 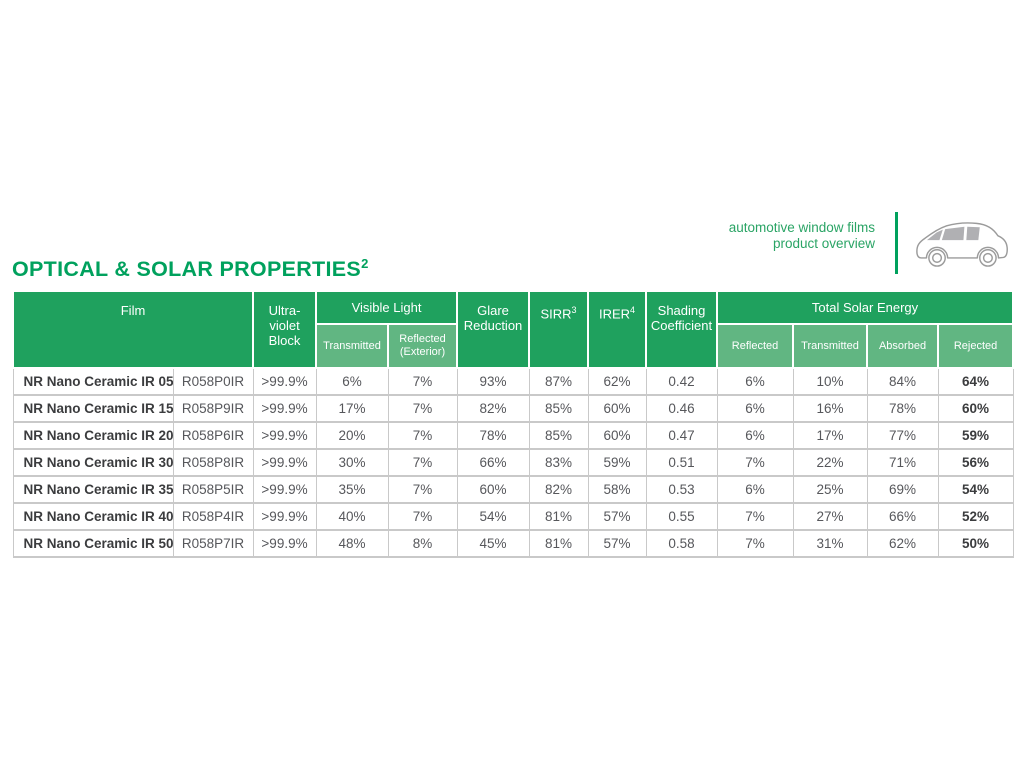 I want to click on cell-film: NR Nano Ceramic IR 35, so click(x=93, y=489).